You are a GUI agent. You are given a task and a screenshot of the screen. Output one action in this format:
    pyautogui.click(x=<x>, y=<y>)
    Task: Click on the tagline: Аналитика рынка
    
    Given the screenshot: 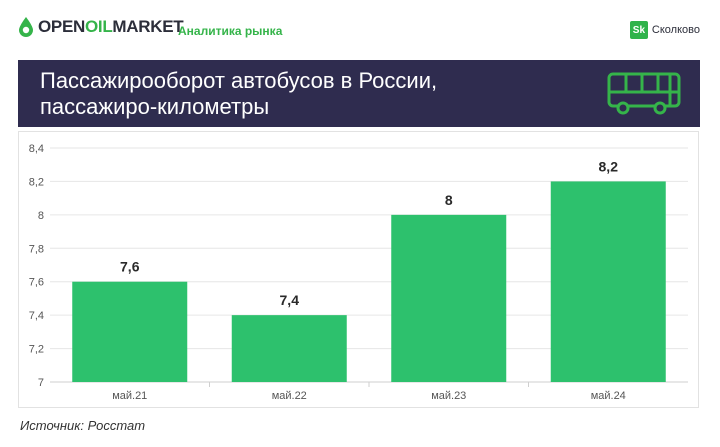 What is the action you would take?
    pyautogui.click(x=230, y=31)
    